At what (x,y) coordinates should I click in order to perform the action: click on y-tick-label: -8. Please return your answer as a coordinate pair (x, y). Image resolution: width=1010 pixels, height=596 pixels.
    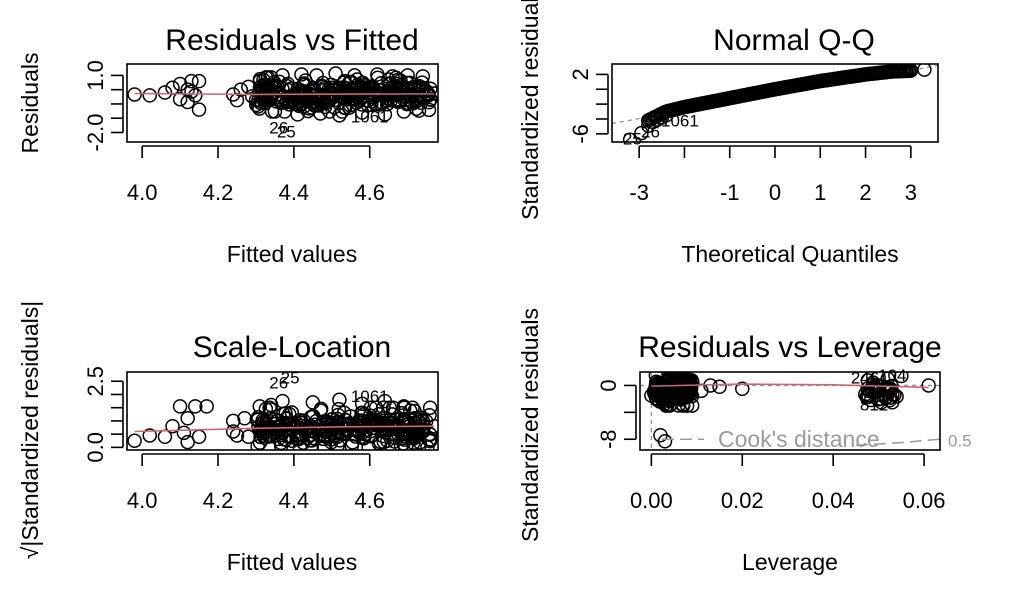
    Looking at the image, I should click on (608, 439).